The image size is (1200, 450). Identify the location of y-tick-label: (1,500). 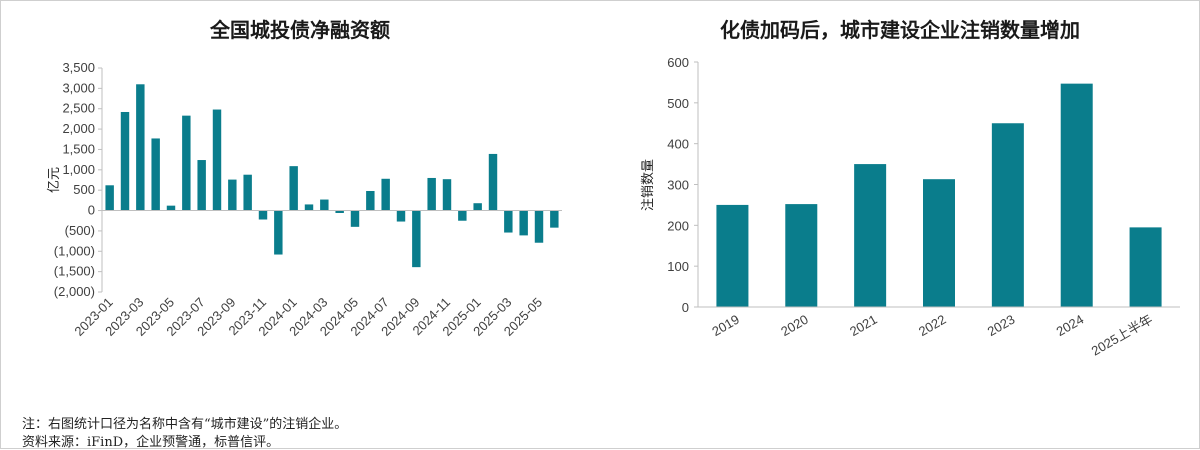
(74, 271).